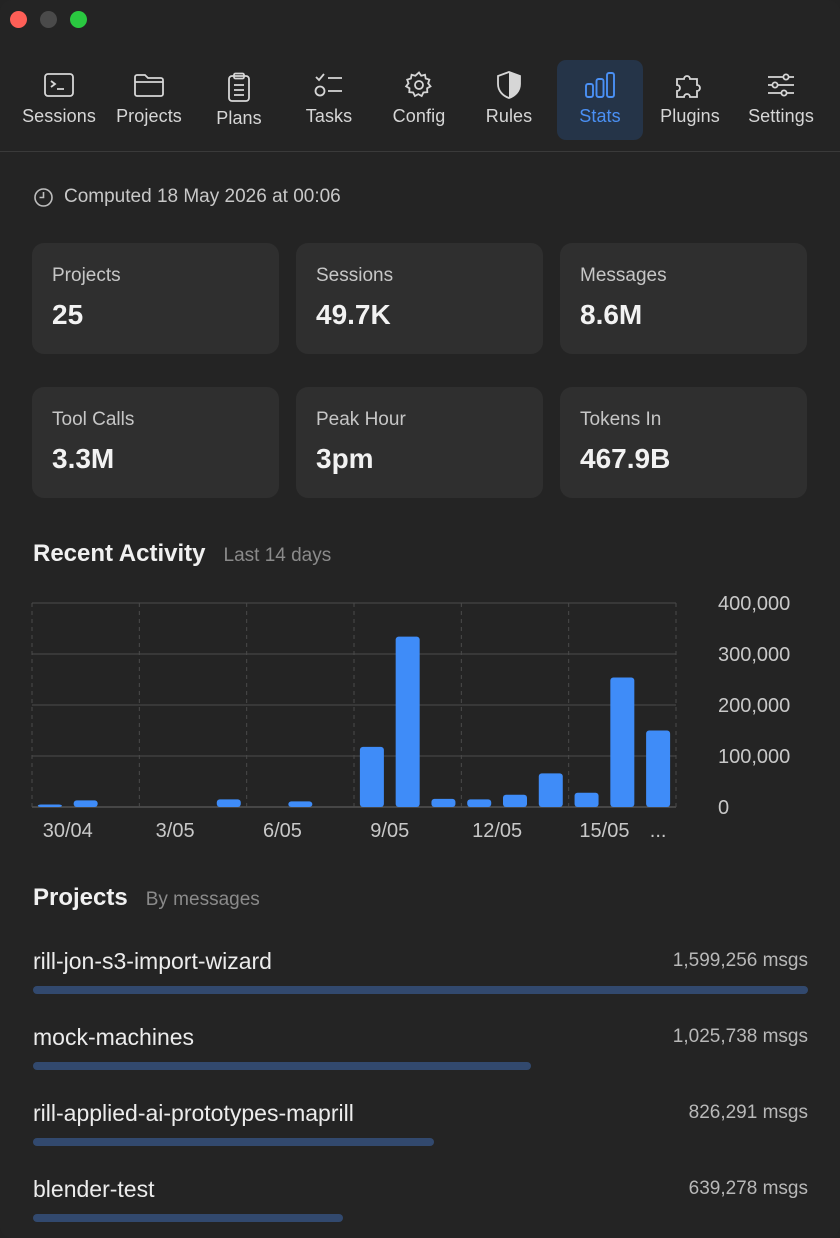  What do you see at coordinates (202, 899) in the screenshot?
I see `section-subtitle: By messages` at bounding box center [202, 899].